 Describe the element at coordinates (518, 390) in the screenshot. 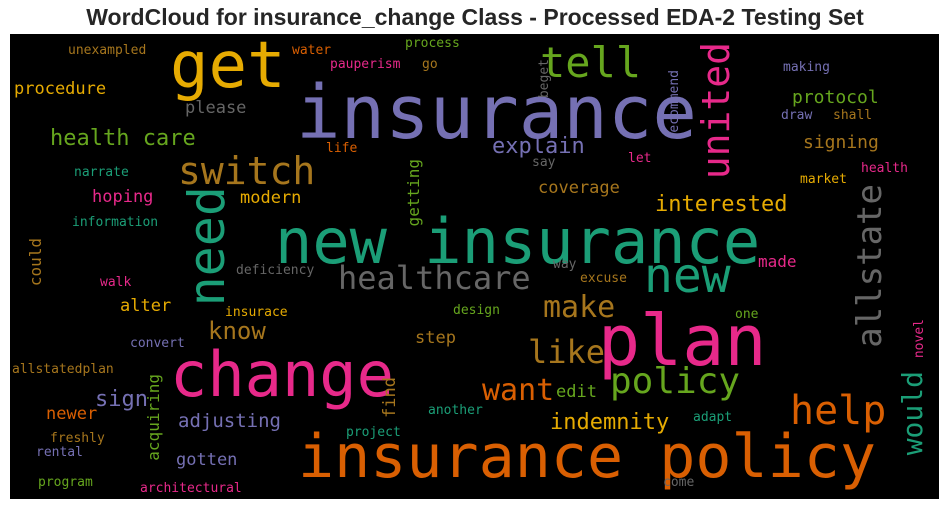

I see `word-want: want` at that location.